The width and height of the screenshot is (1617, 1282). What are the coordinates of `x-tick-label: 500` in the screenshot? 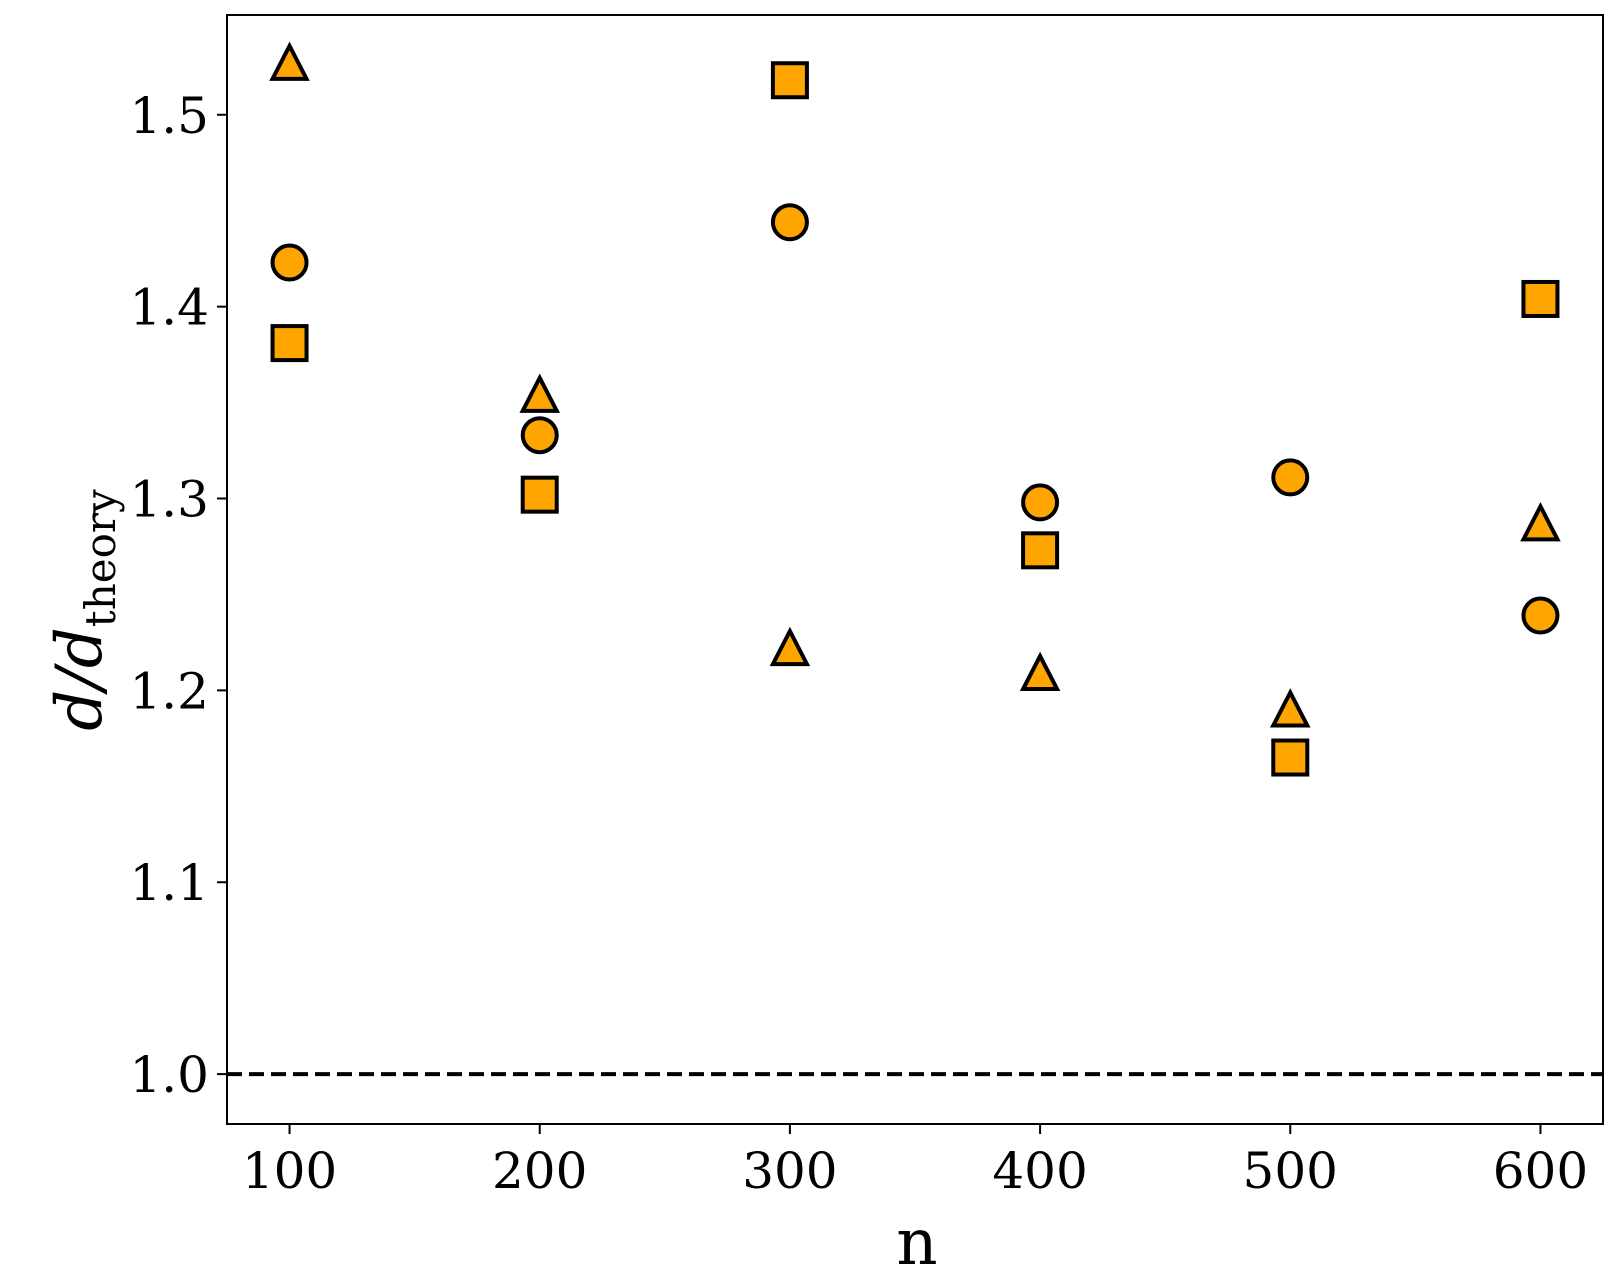 It's located at (1290, 1171).